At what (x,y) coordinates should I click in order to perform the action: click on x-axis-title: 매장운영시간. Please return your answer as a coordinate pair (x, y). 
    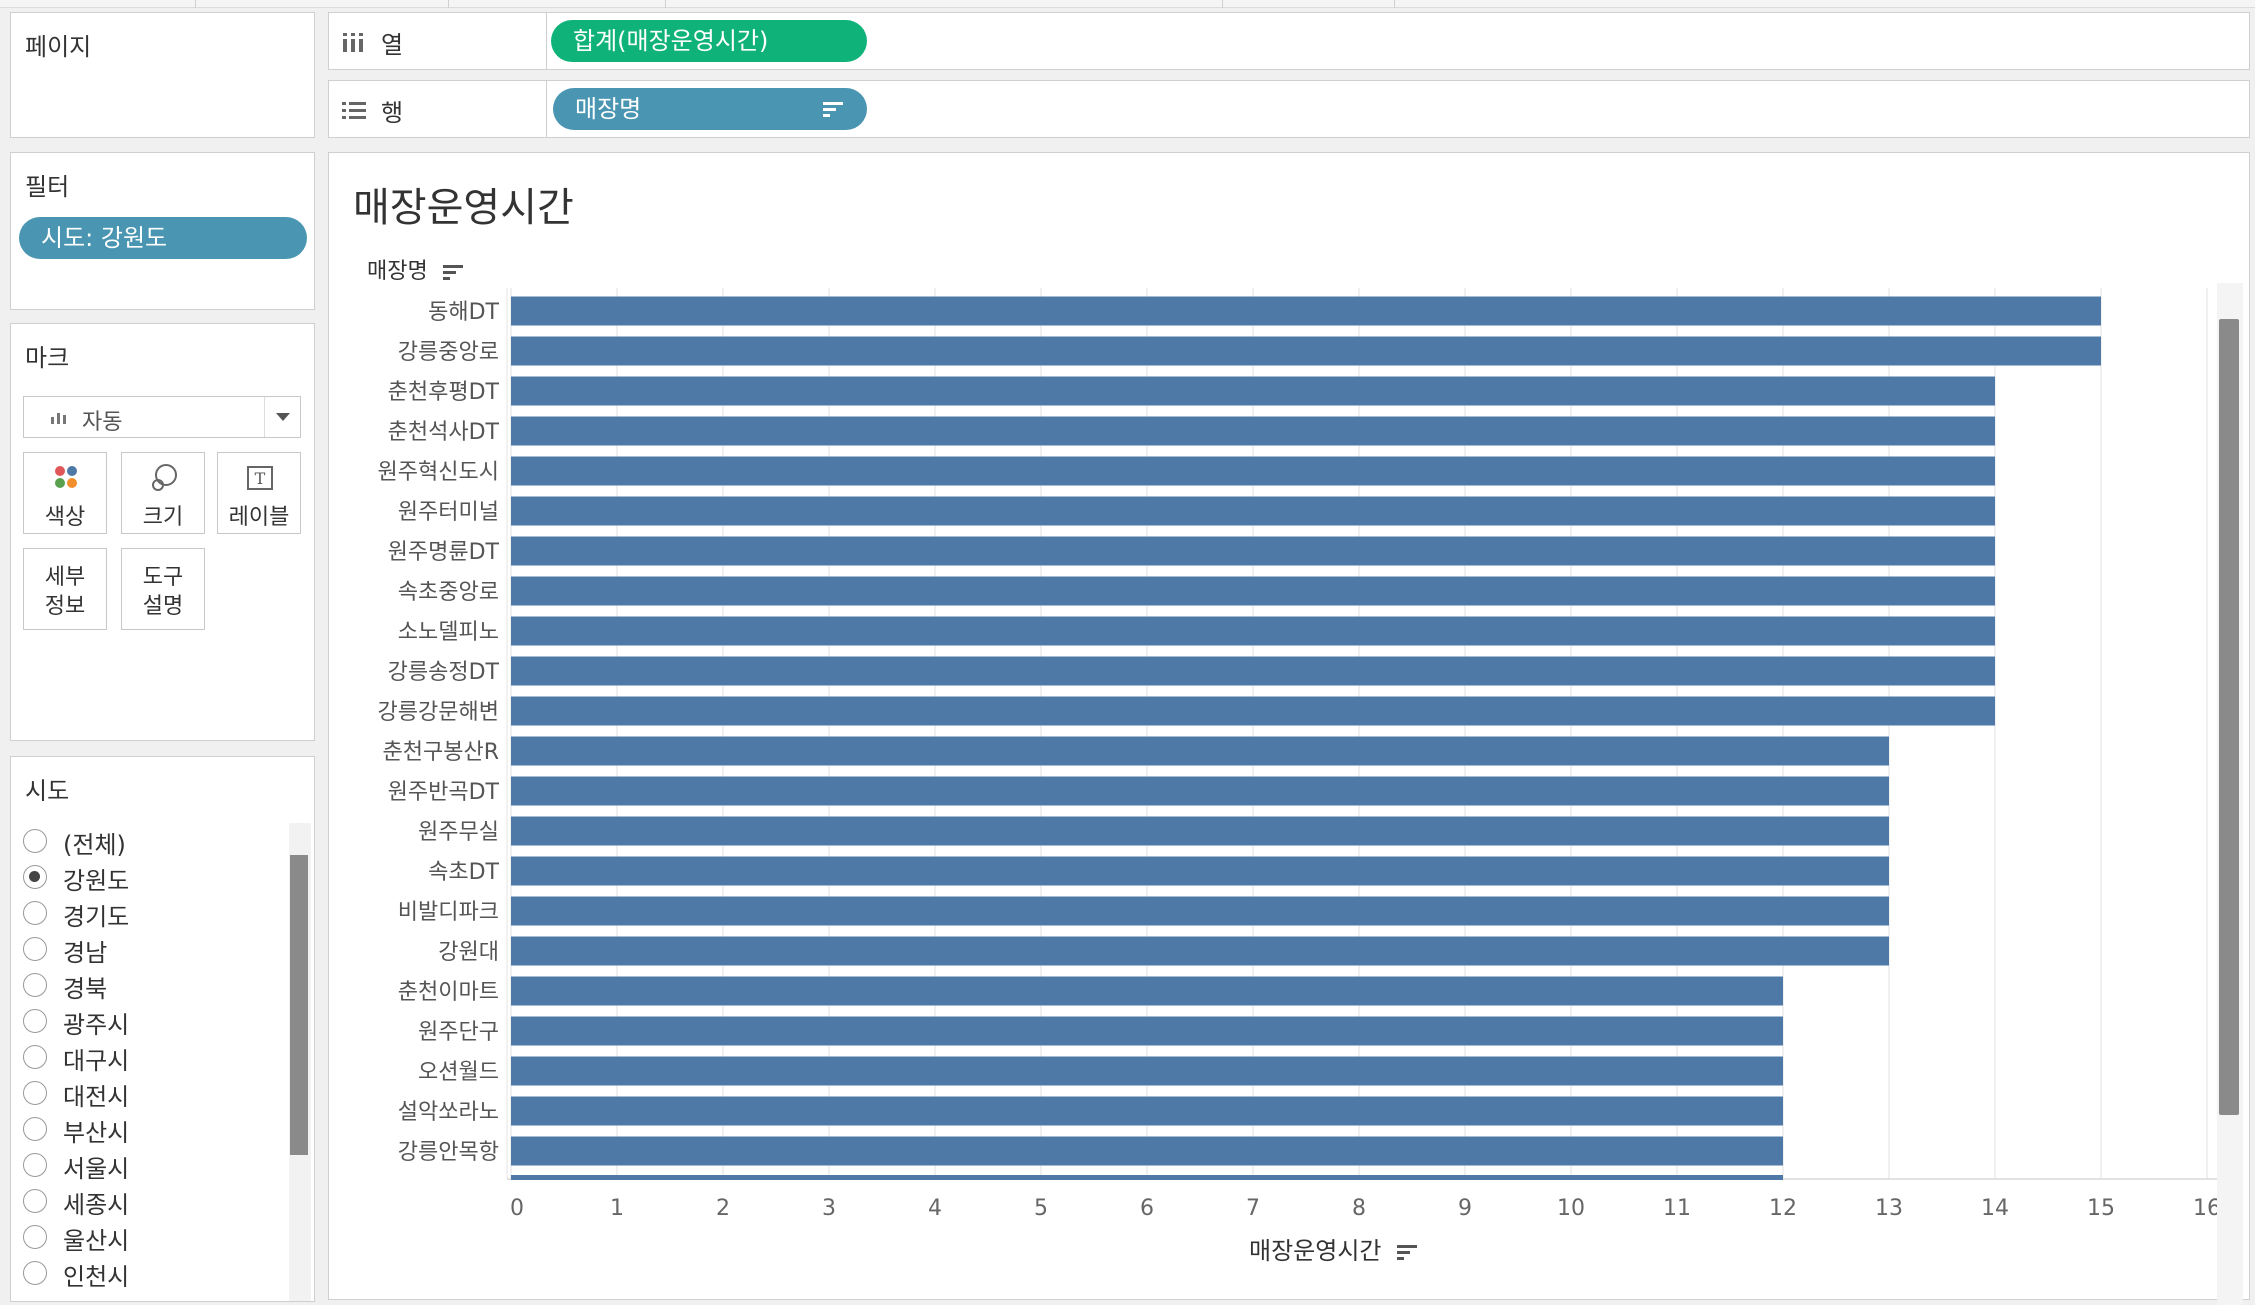
    Looking at the image, I should click on (1333, 1248).